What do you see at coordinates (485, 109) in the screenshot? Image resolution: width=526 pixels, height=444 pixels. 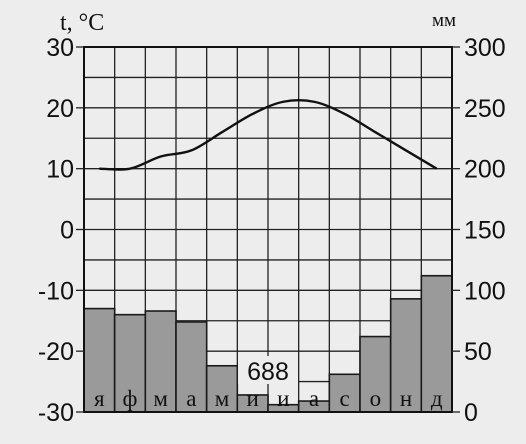 I see `precipitation-tick-label: 250` at bounding box center [485, 109].